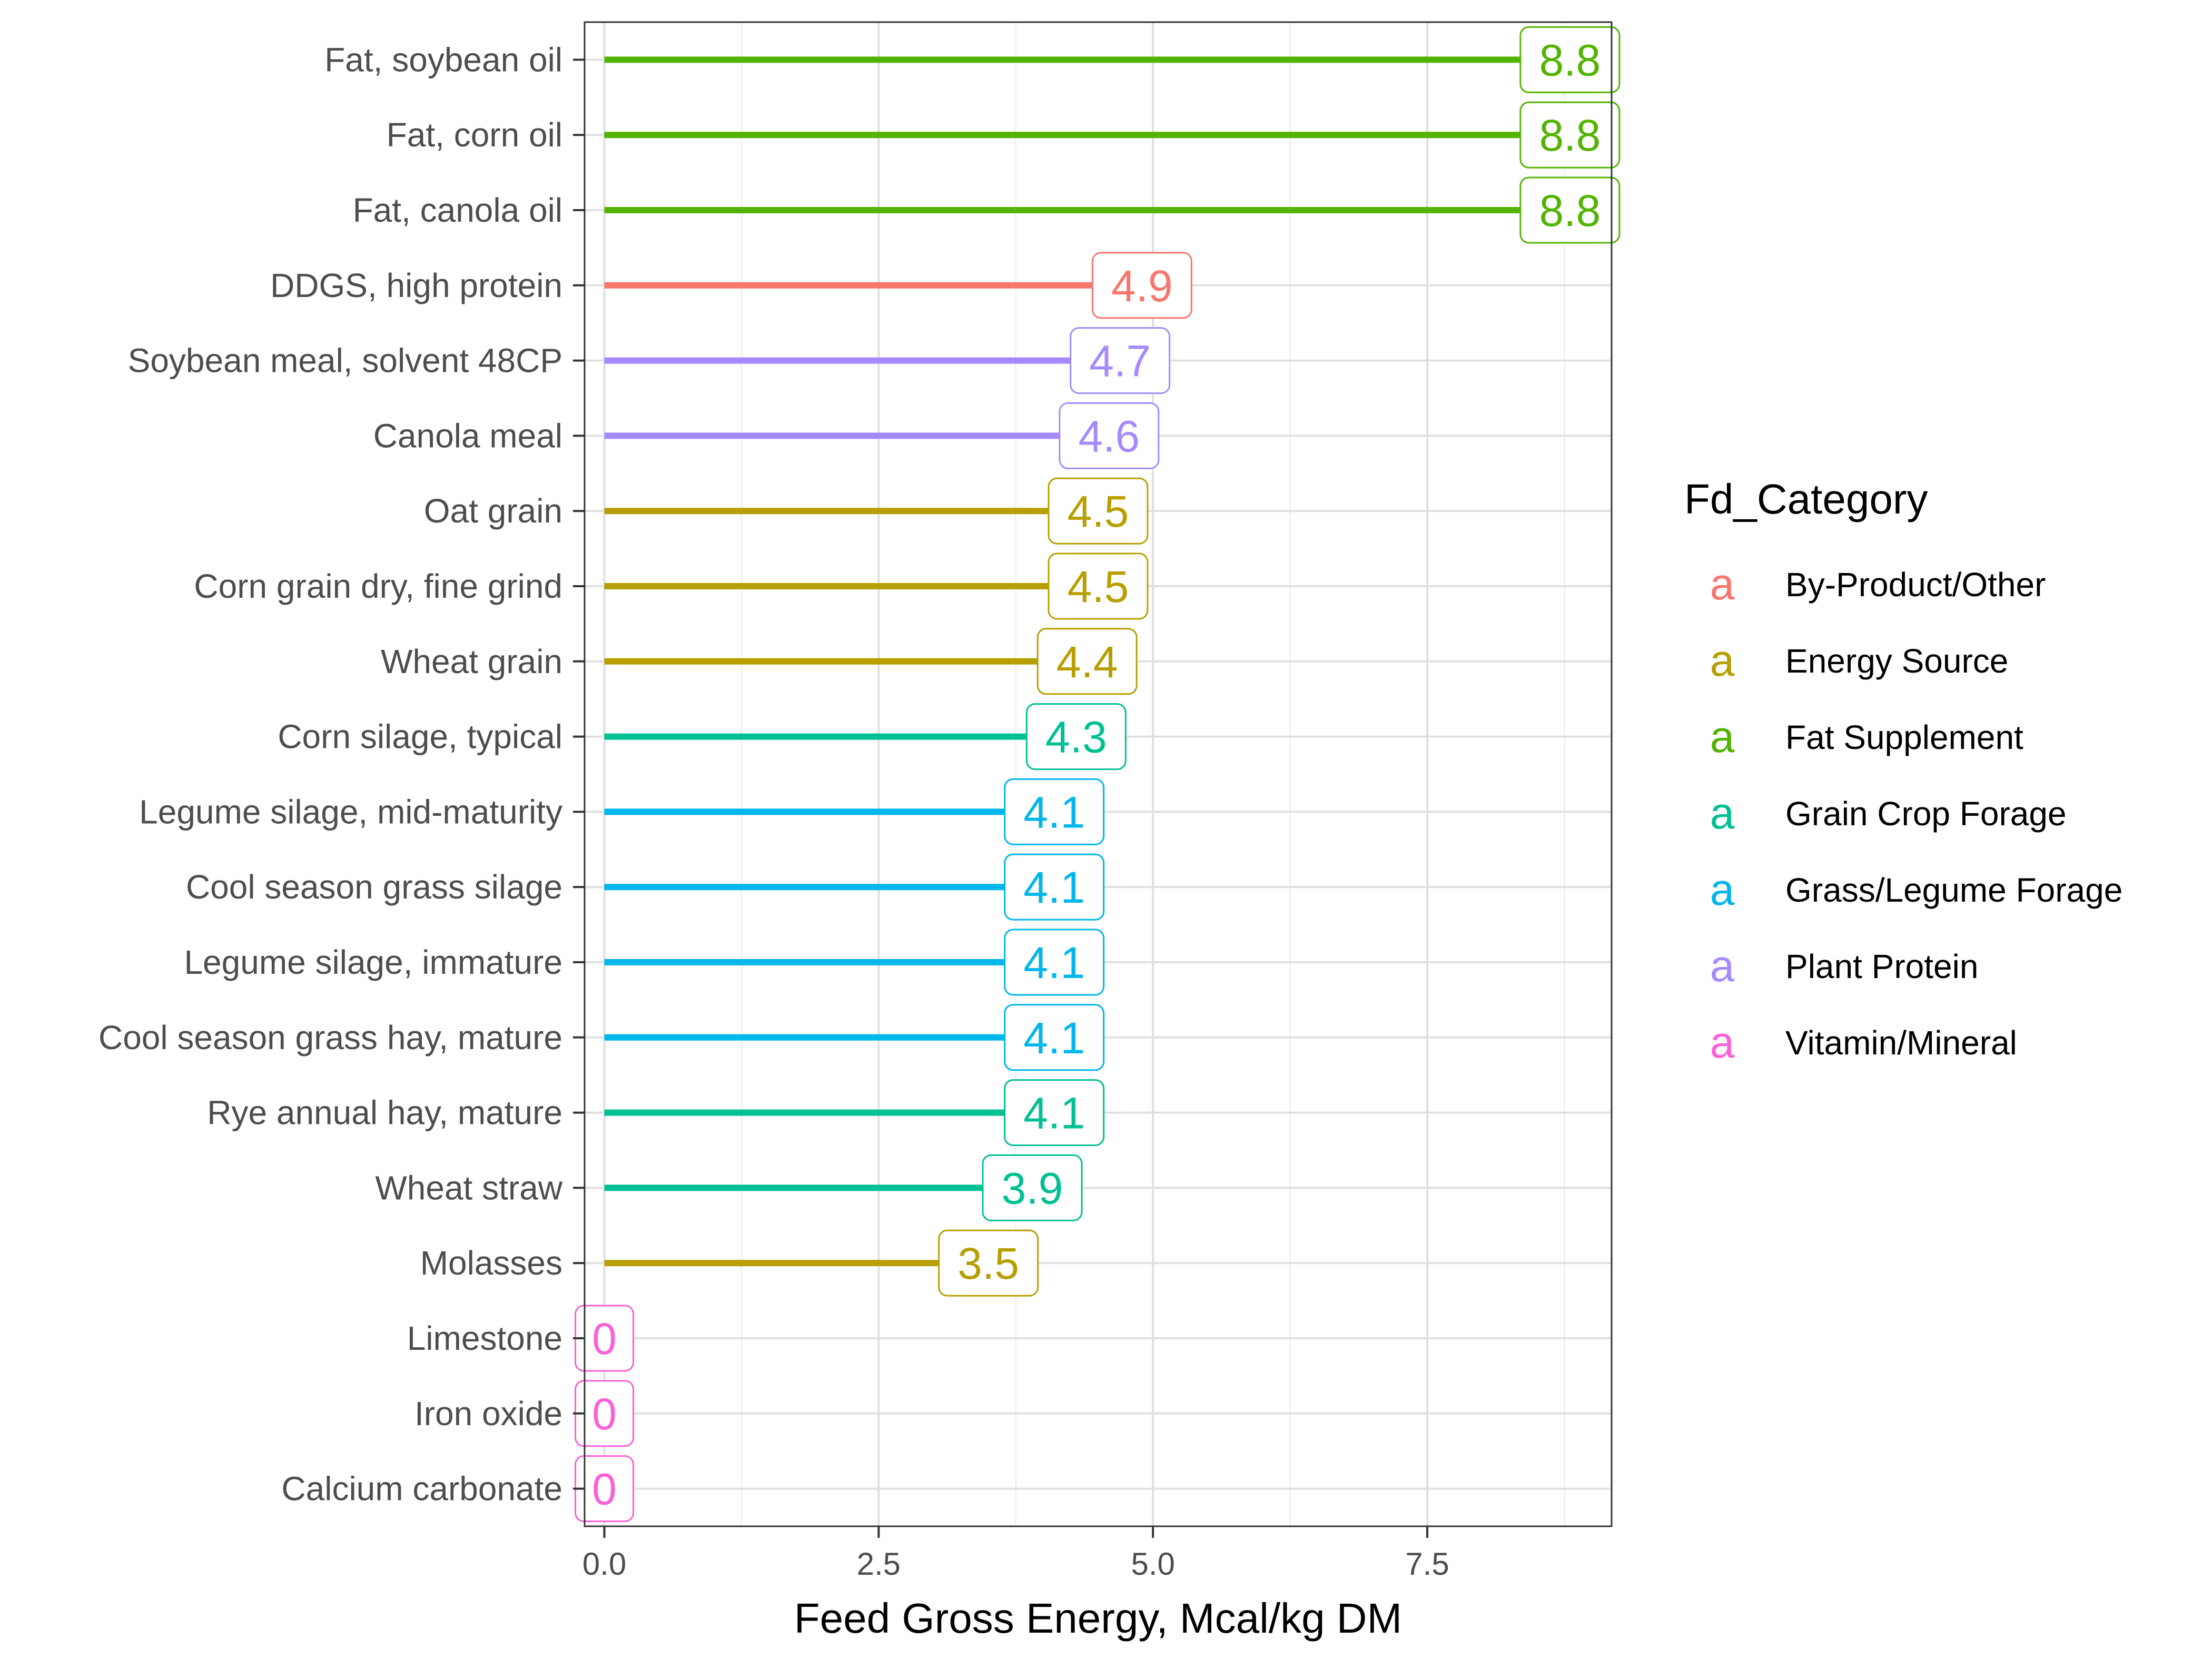  What do you see at coordinates (378, 586) in the screenshot?
I see `y-tick-label: Corn grain dry, fine grind` at bounding box center [378, 586].